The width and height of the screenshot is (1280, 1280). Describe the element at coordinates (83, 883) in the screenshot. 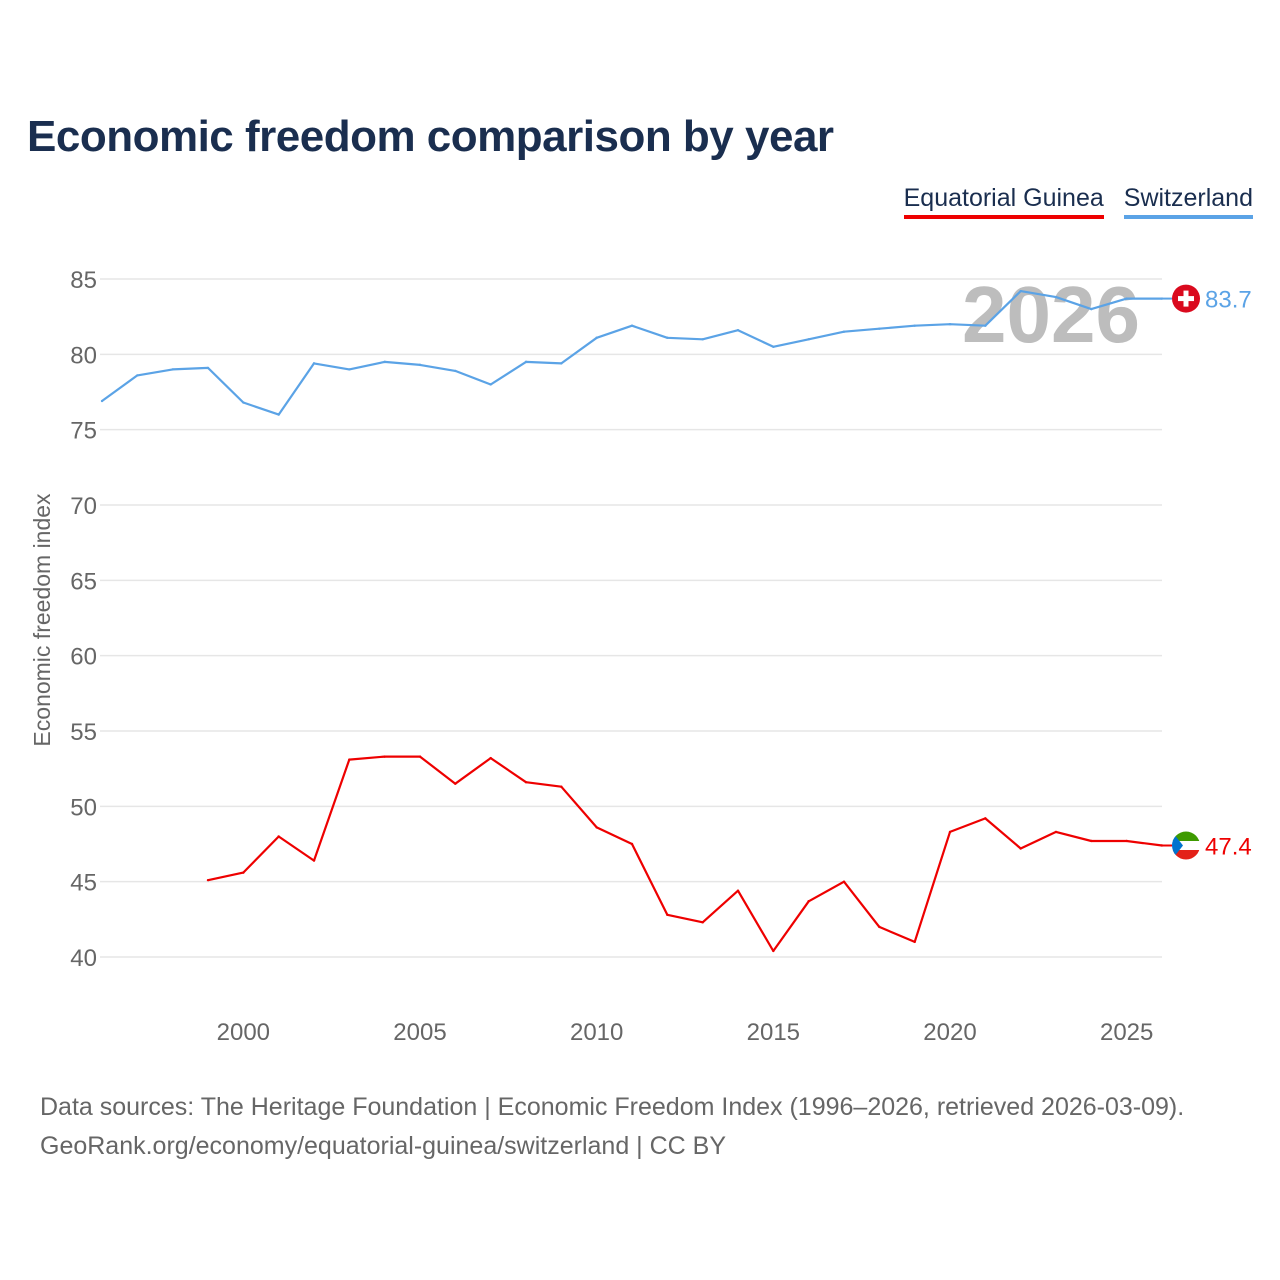

I see `y-tick-label: 45` at that location.